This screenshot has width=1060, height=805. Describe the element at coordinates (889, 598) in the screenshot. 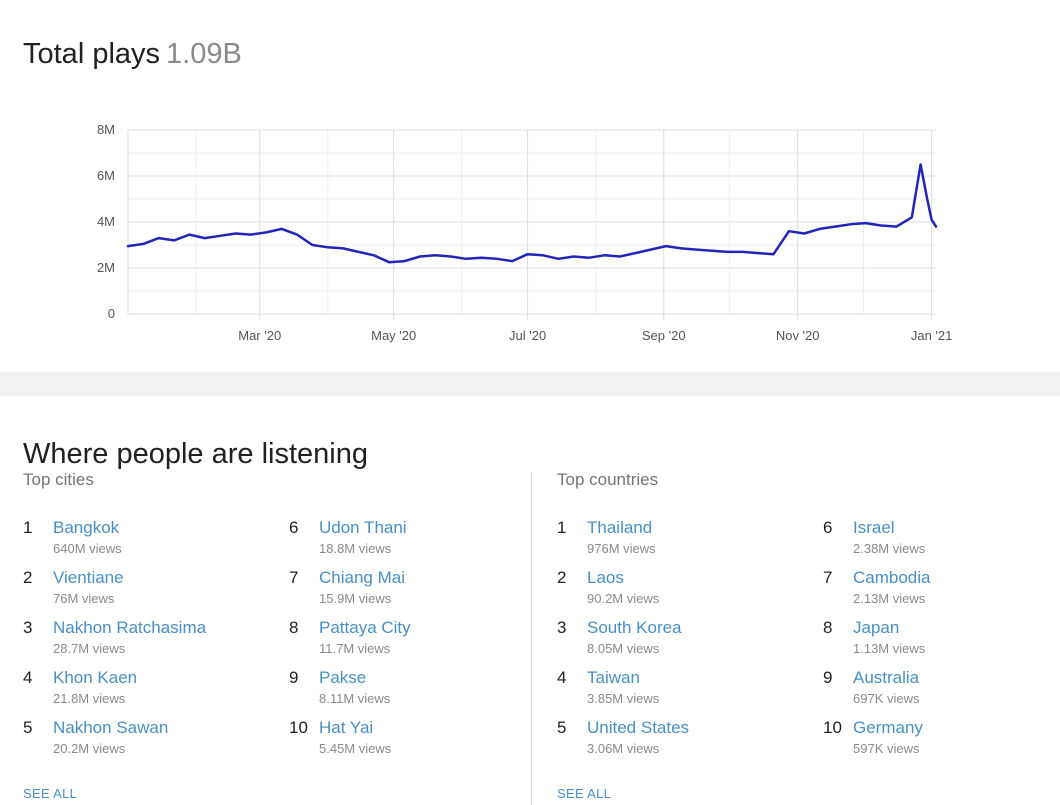

I see `countries-views: 2.13M views` at that location.